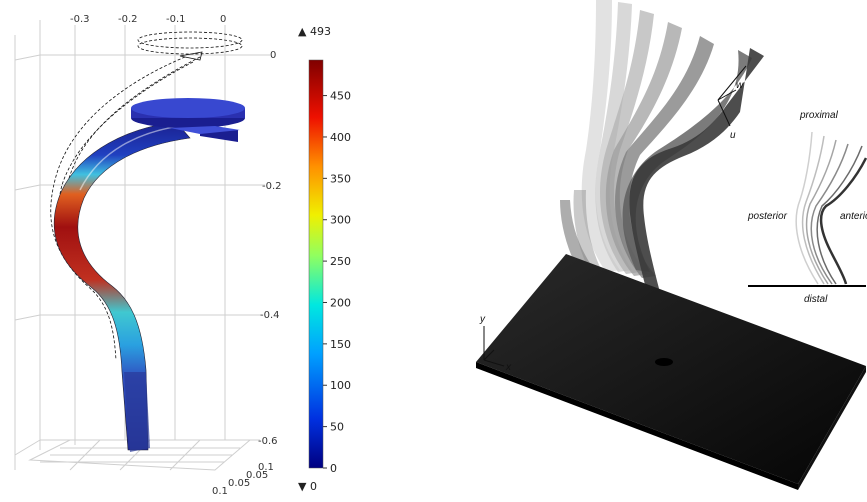  What do you see at coordinates (223, 19) in the screenshot?
I see `x-tick-label: 0` at bounding box center [223, 19].